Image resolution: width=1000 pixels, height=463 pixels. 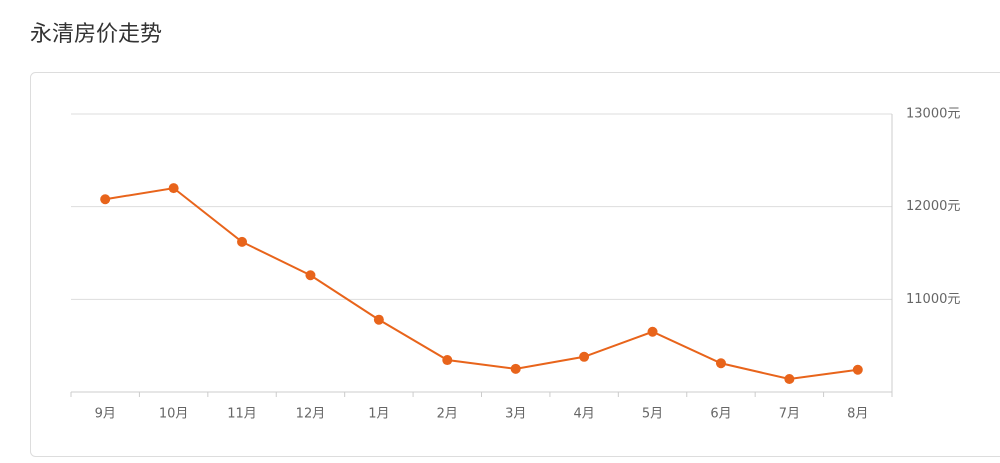 What do you see at coordinates (857, 414) in the screenshot?
I see `x-tick-label: 8月` at bounding box center [857, 414].